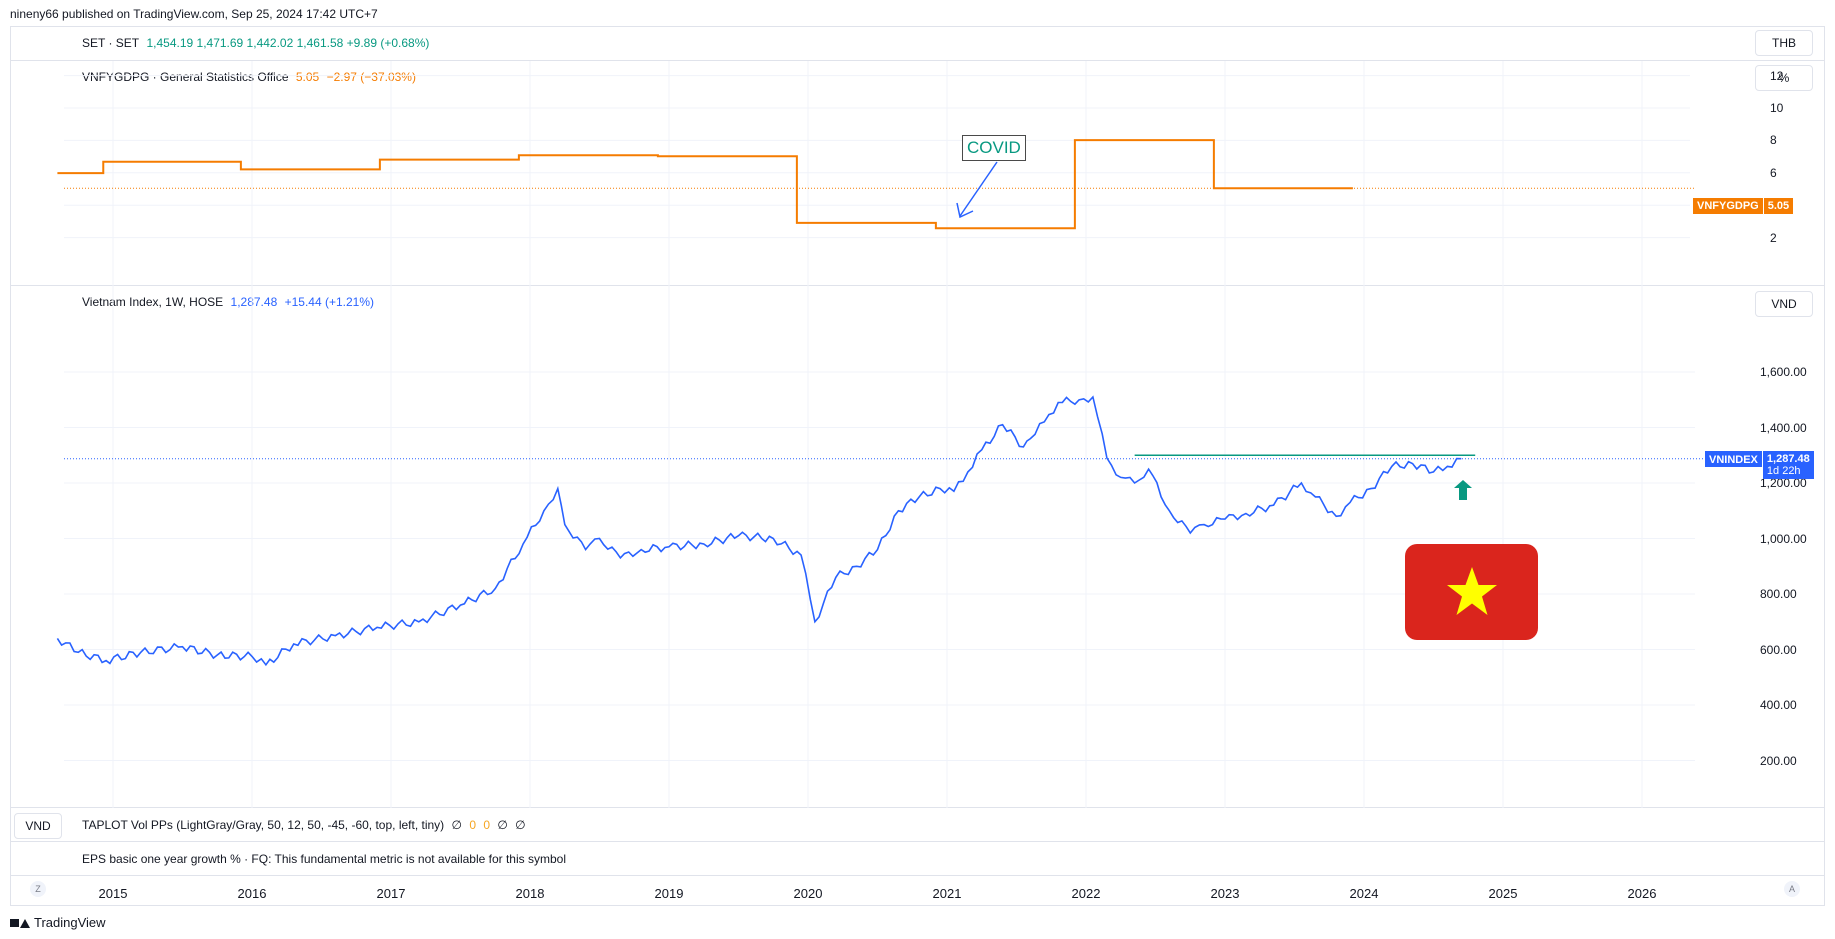  What do you see at coordinates (1773, 172) in the screenshot?
I see `gdp-y-tick: 6` at bounding box center [1773, 172].